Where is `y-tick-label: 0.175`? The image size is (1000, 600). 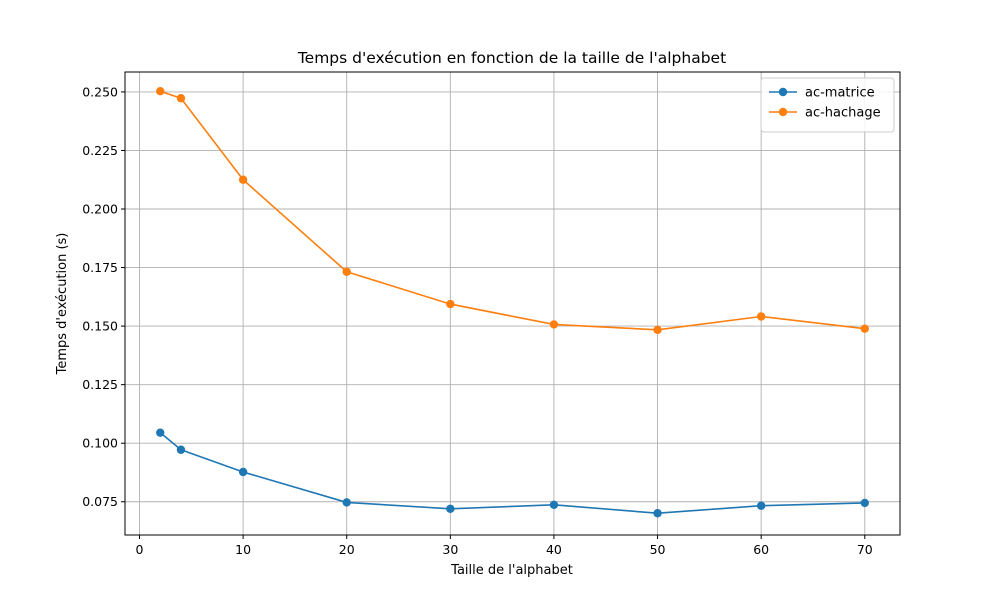 y-tick-label: 0.175 is located at coordinates (100, 267).